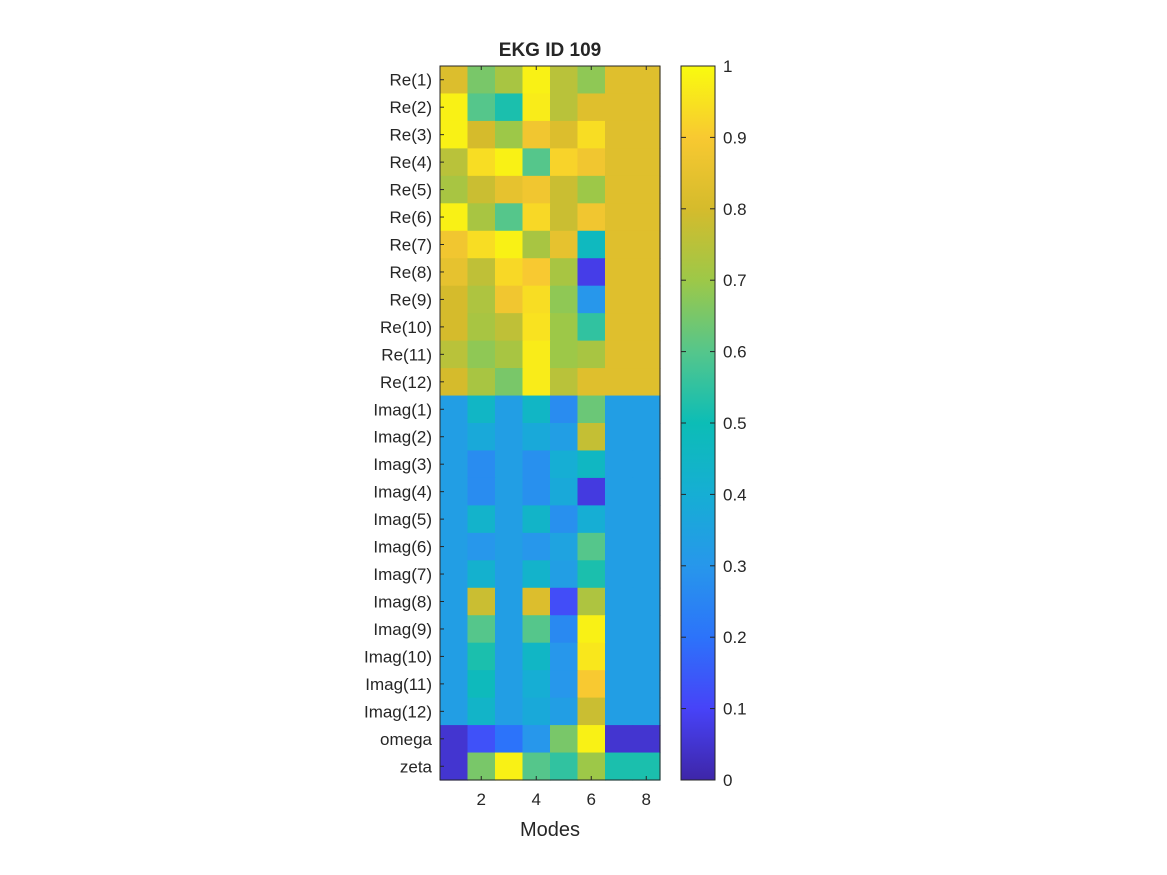 The height and width of the screenshot is (875, 1167). I want to click on colorbar-tick-label: 0.3, so click(735, 566).